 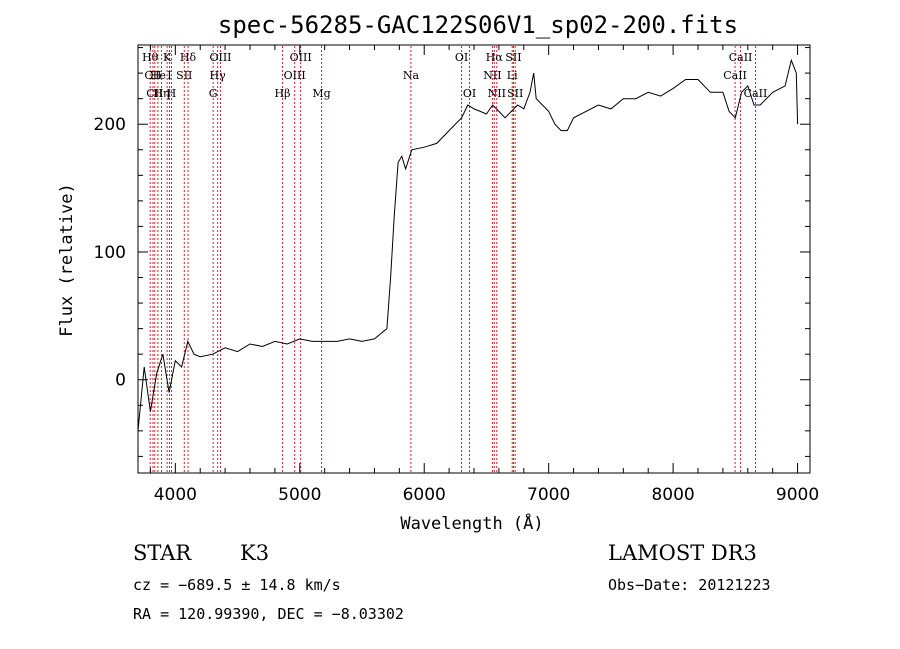 What do you see at coordinates (321, 93) in the screenshot?
I see `line-label: Mg` at bounding box center [321, 93].